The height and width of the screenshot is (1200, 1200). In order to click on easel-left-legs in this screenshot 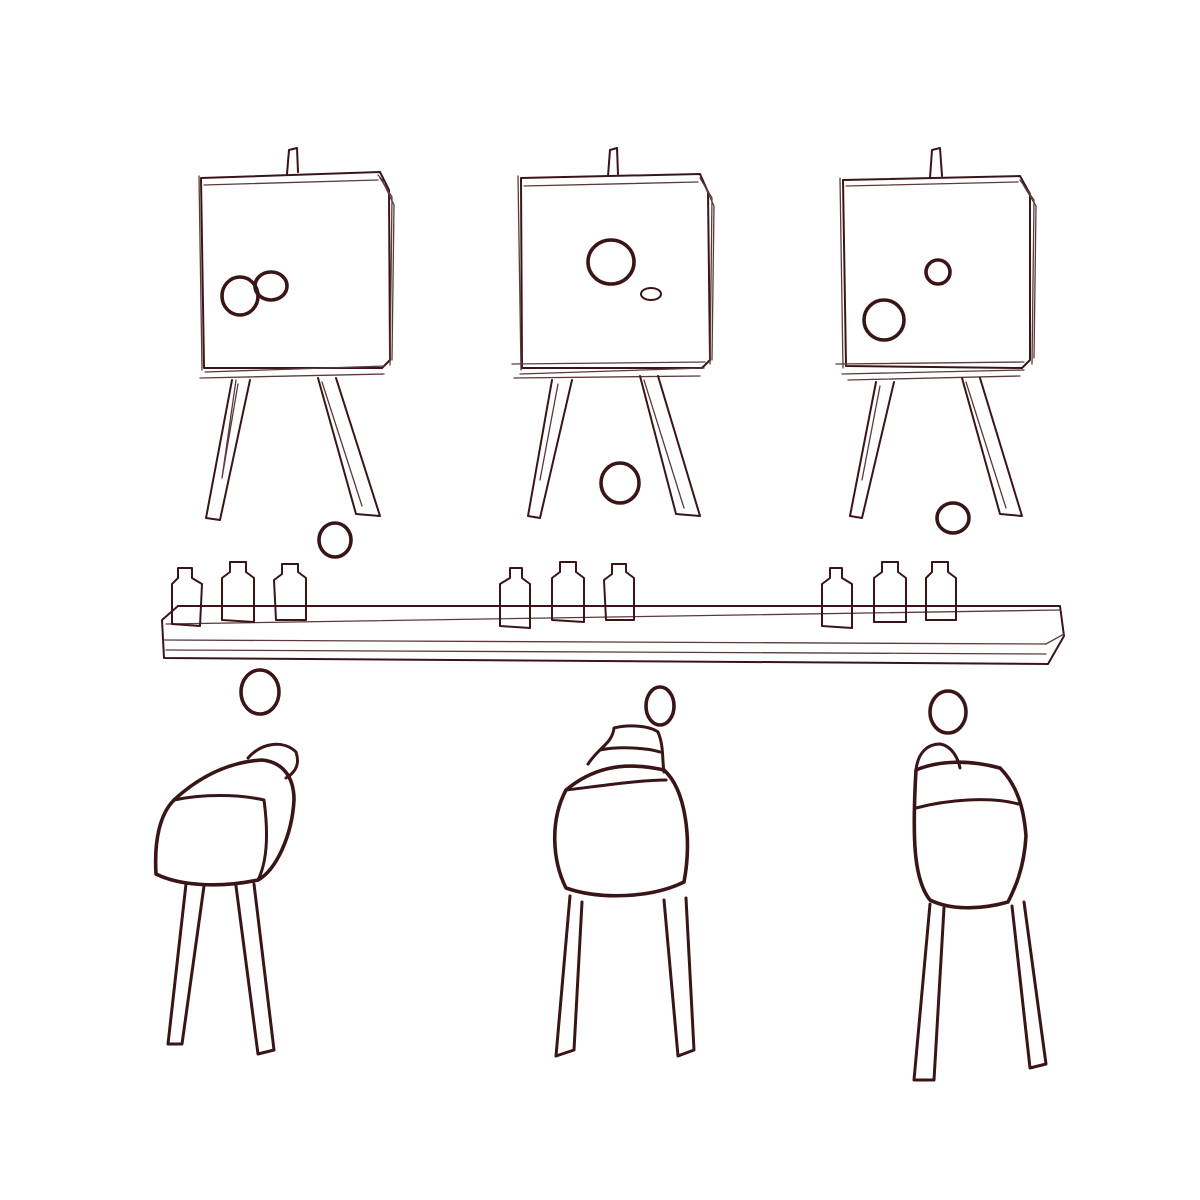, I will do `click(293, 449)`.